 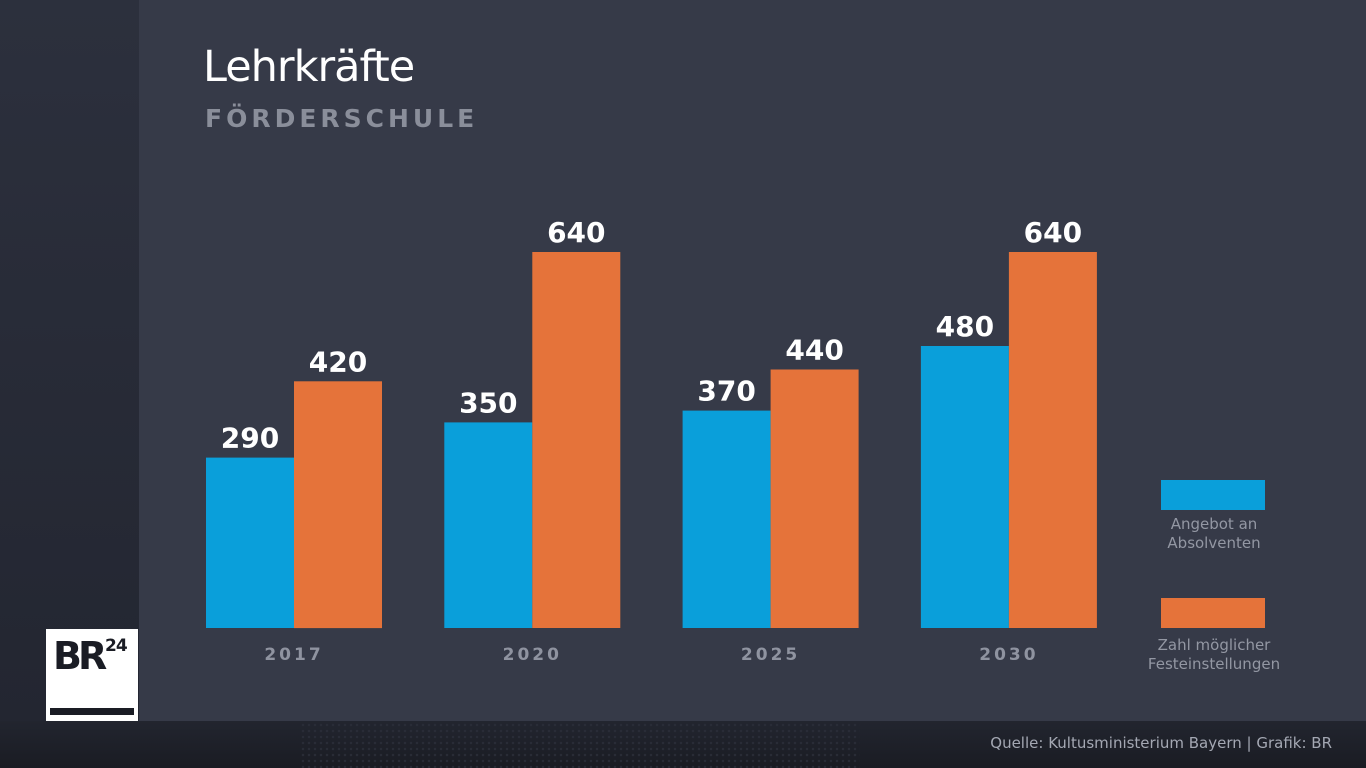 I want to click on logo-bar, so click(x=92, y=711).